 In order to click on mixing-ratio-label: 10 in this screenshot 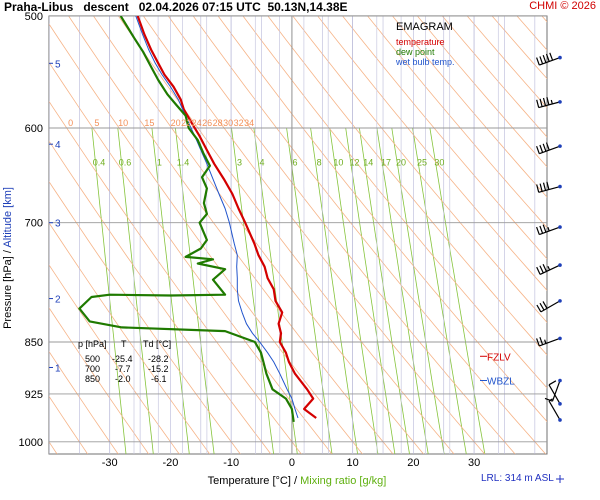, I will do `click(338, 163)`.